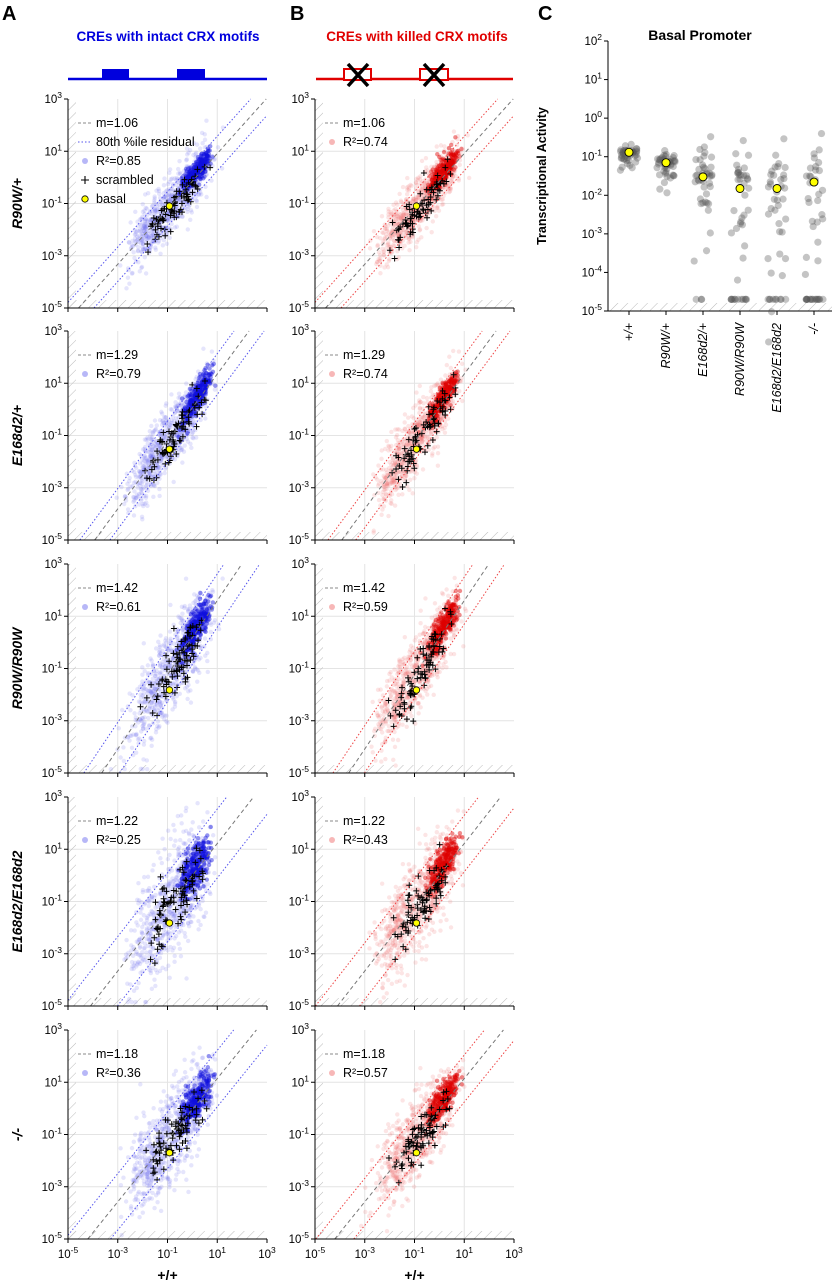 The width and height of the screenshot is (837, 1280). Describe the element at coordinates (53, 330) in the screenshot. I see `y-tick-label: 10³` at that location.